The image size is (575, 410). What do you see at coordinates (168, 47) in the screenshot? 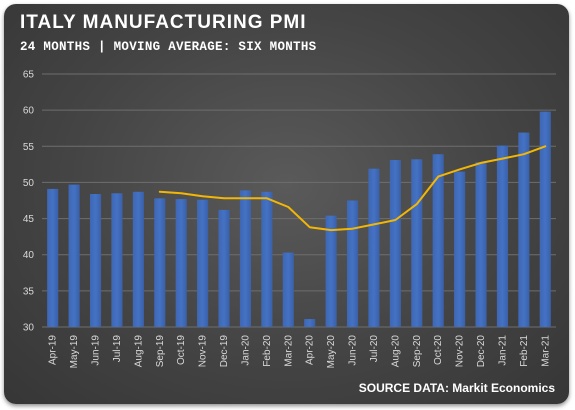
I see `chart-subtitle: 24 MONTHS | MOVING AVERAGE: SIX MONTHS` at bounding box center [168, 47].